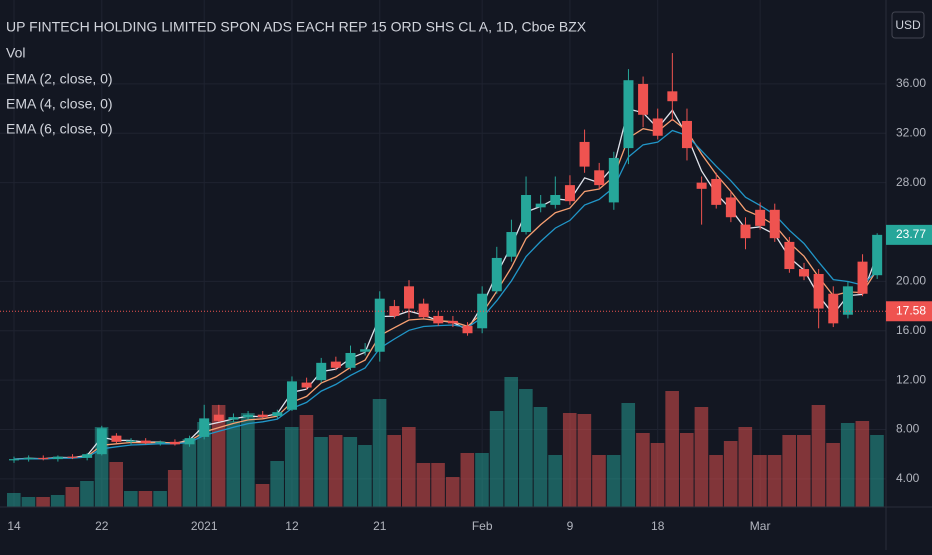 This screenshot has height=555, width=932. Describe the element at coordinates (14, 526) in the screenshot. I see `x-tick-label: 14` at that location.